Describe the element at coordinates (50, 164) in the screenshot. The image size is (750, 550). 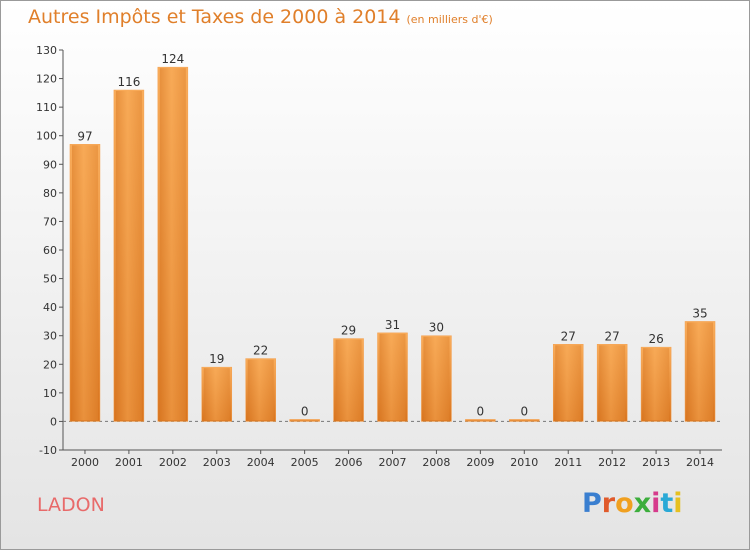
I see `y-tick-label: 90` at that location.